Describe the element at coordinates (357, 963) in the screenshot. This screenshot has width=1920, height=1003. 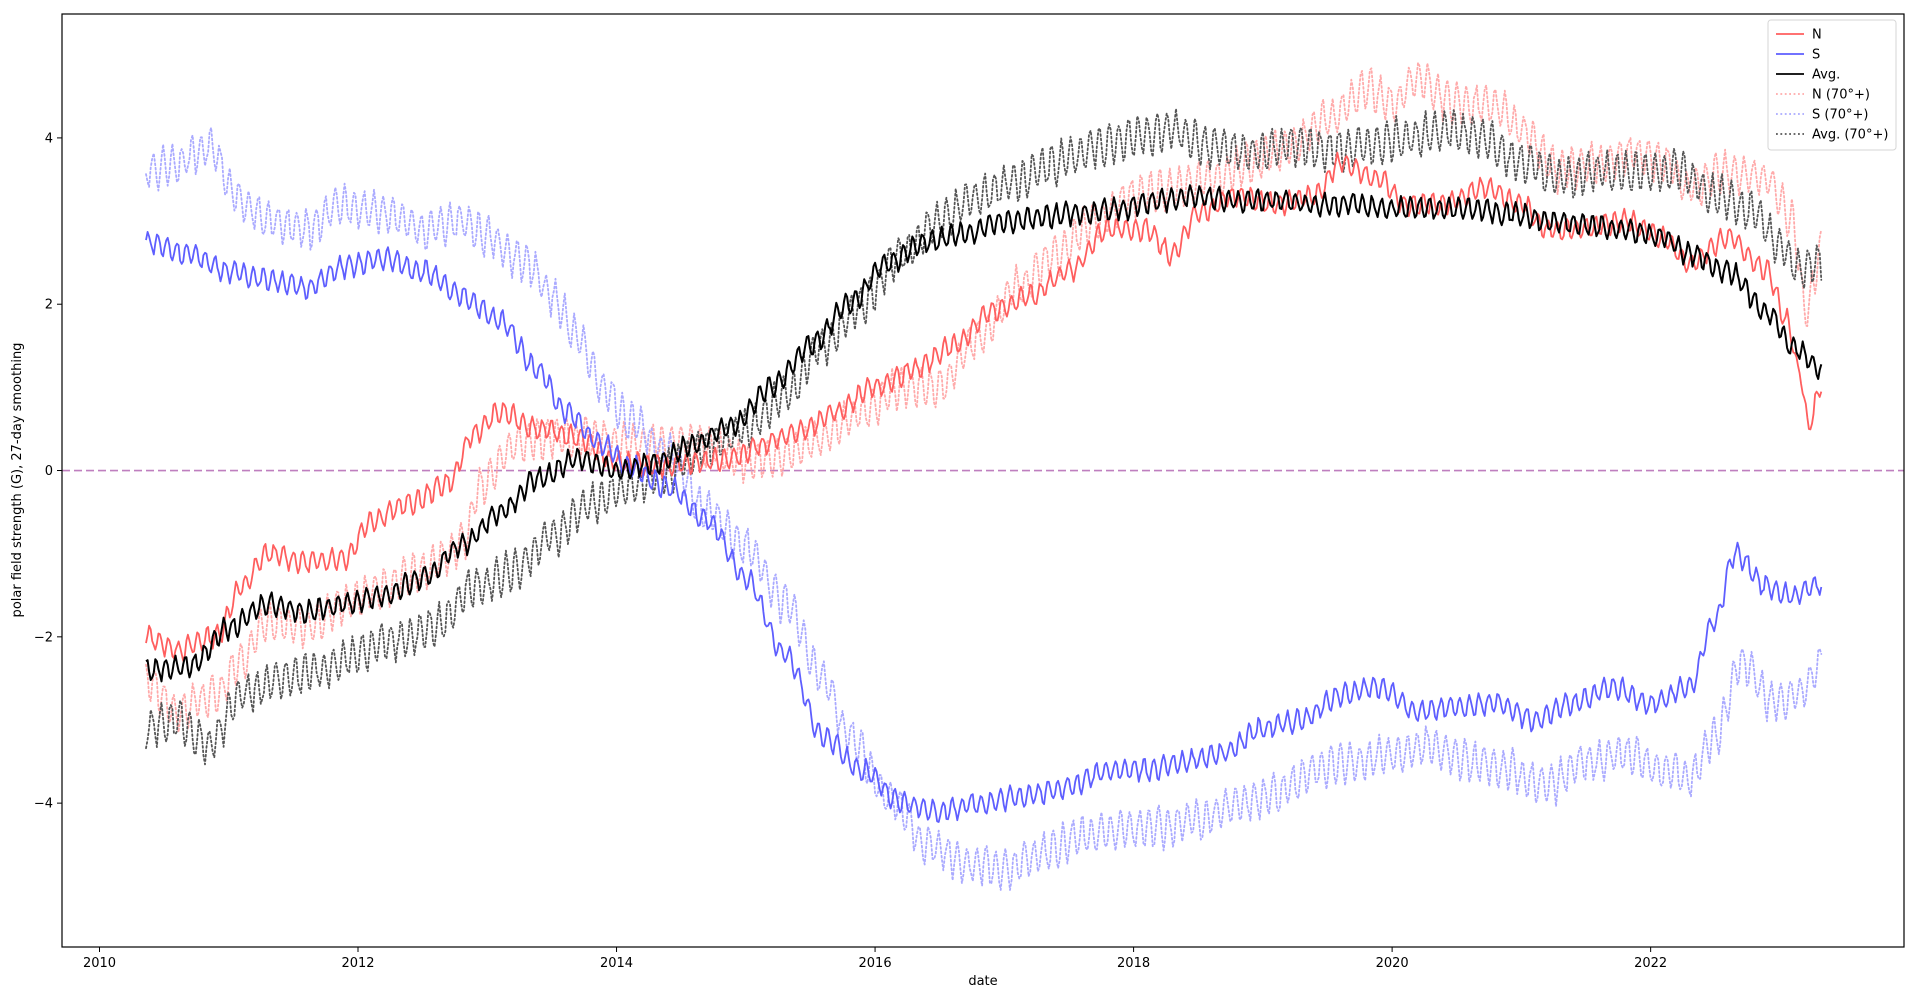
I see `x-tick-label: 2012` at that location.